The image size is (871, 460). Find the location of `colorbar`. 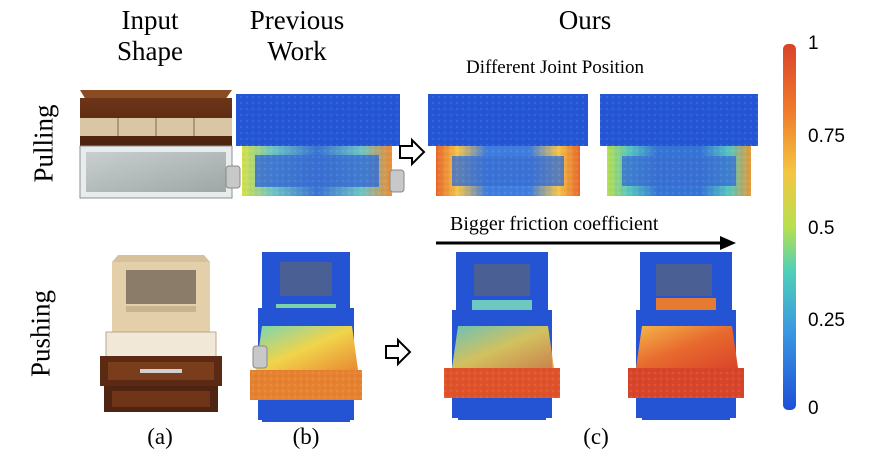

colorbar is located at coordinates (789, 227).